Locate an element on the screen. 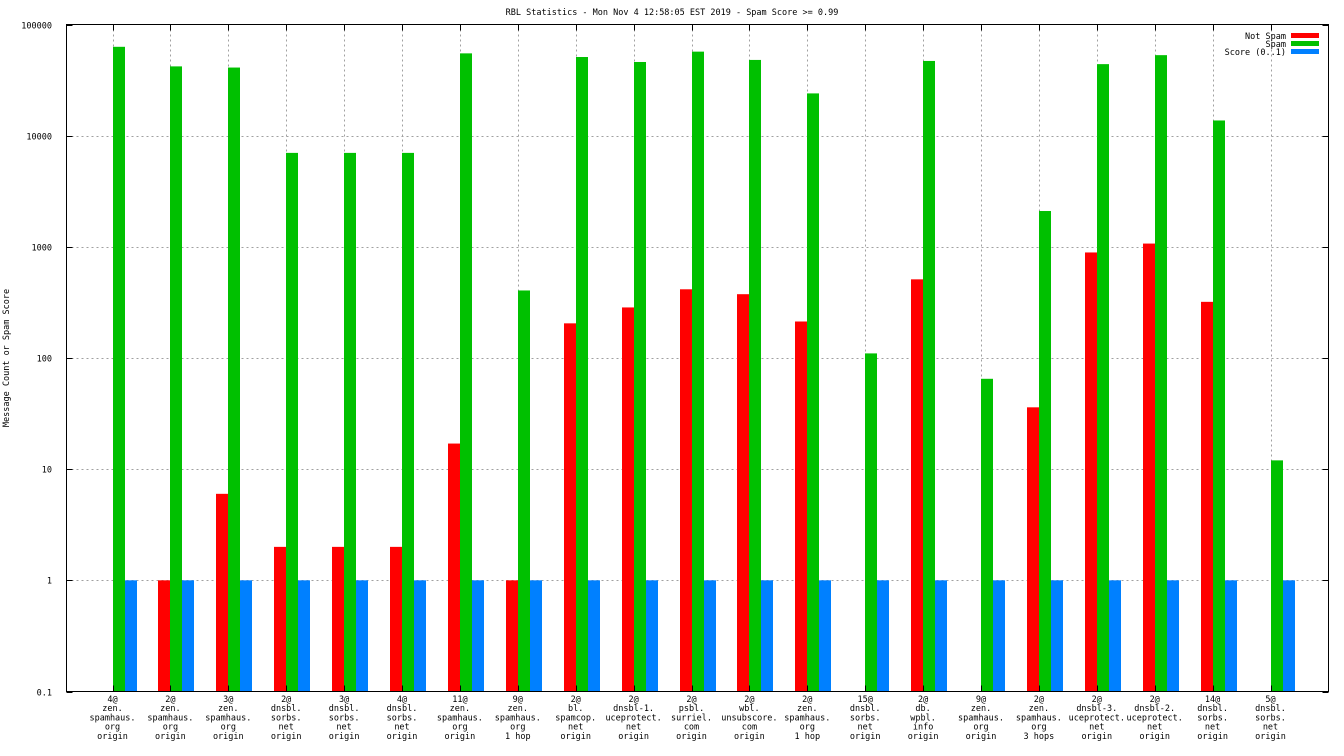 The width and height of the screenshot is (1344, 756). x-tick-label: wpbl. is located at coordinates (923, 718).